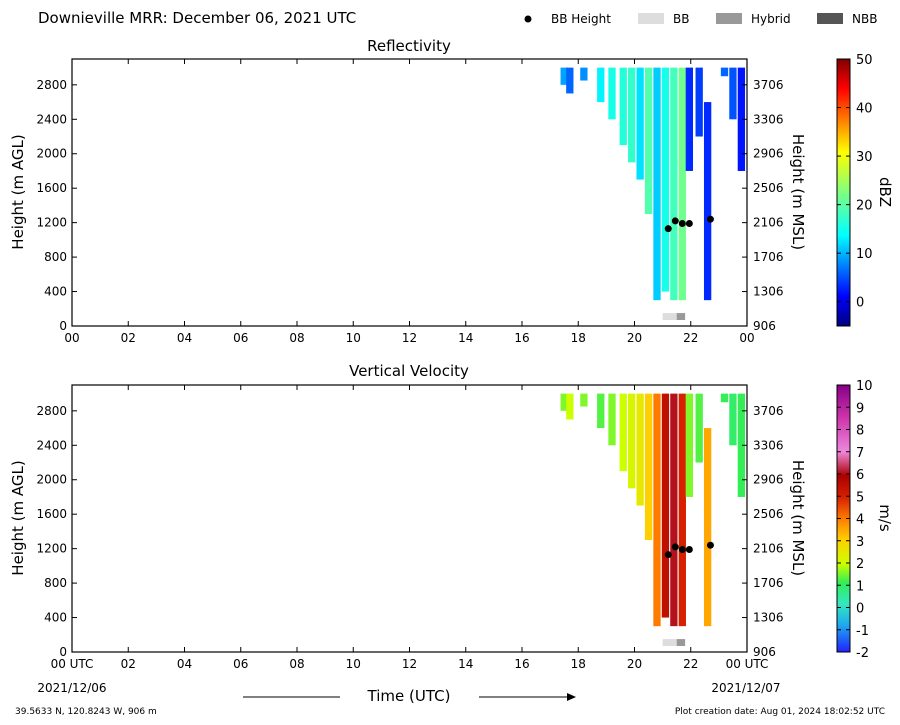  Describe the element at coordinates (860, 542) in the screenshot. I see `colorbar-tick-label: 3` at that location.